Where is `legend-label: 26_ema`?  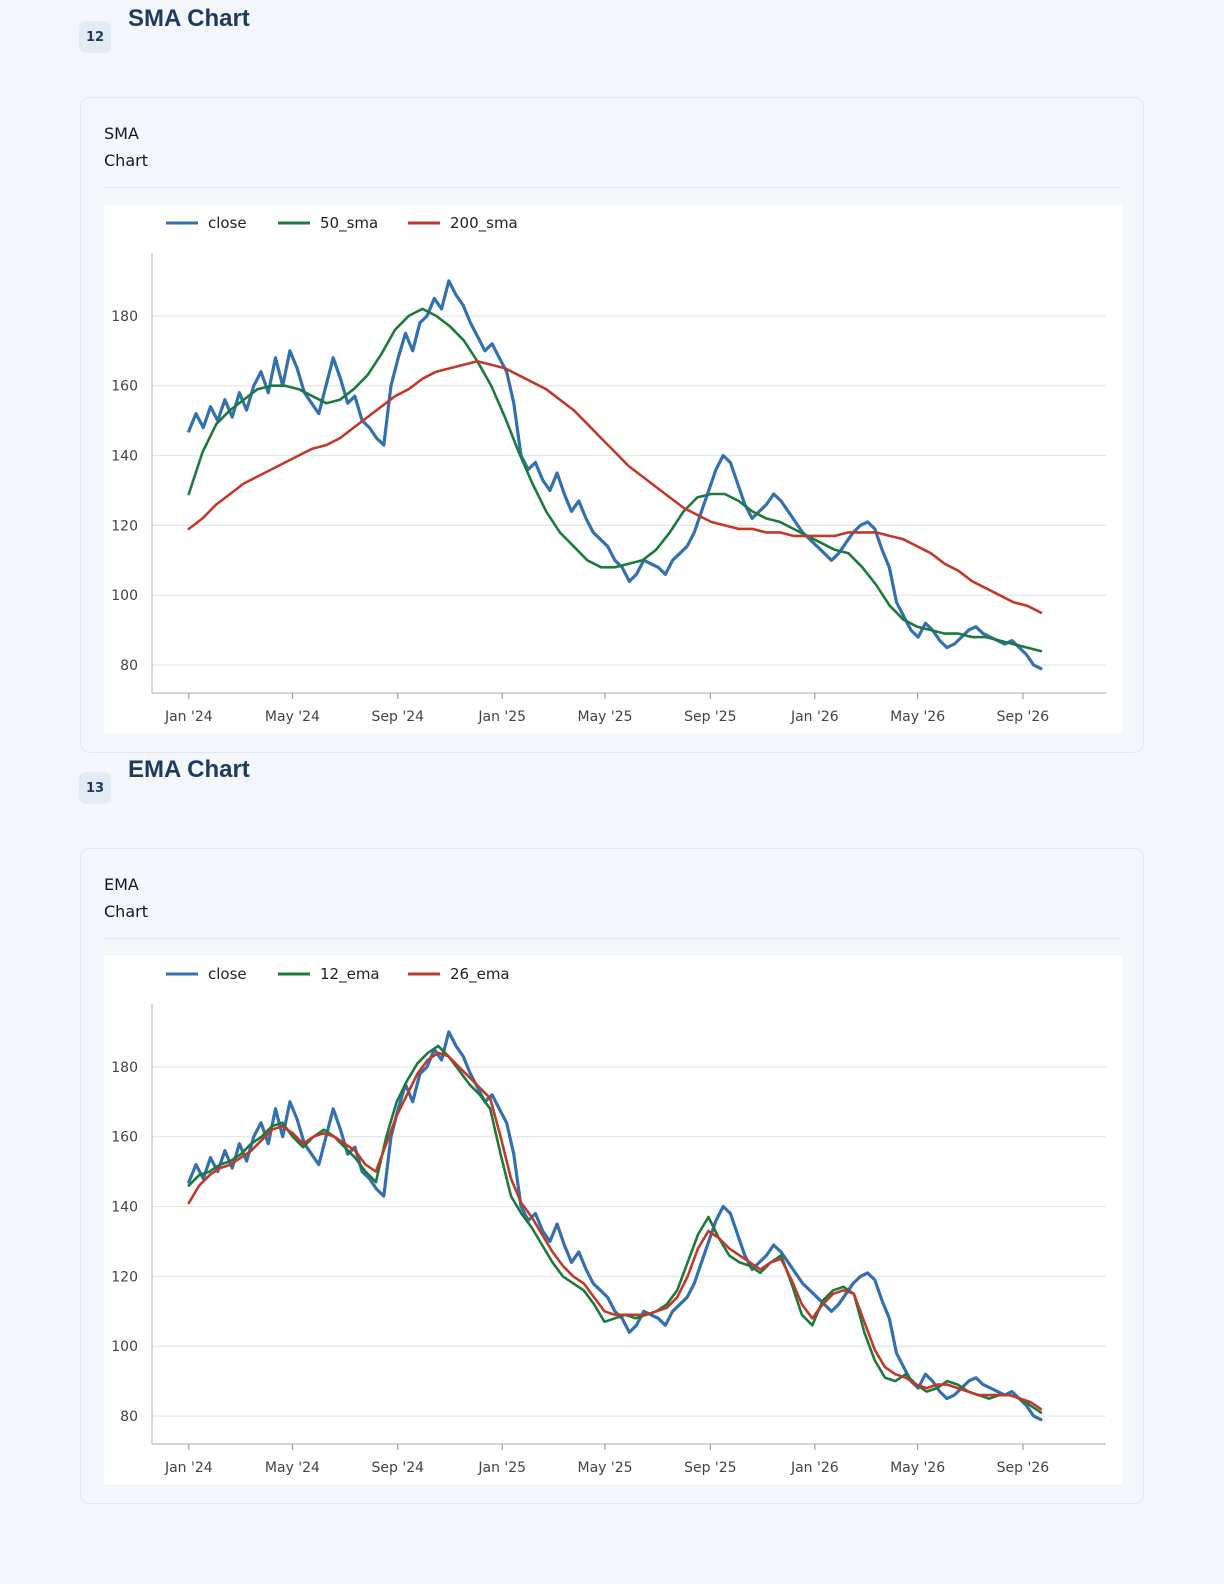
legend-label: 26_ema is located at coordinates (480, 974).